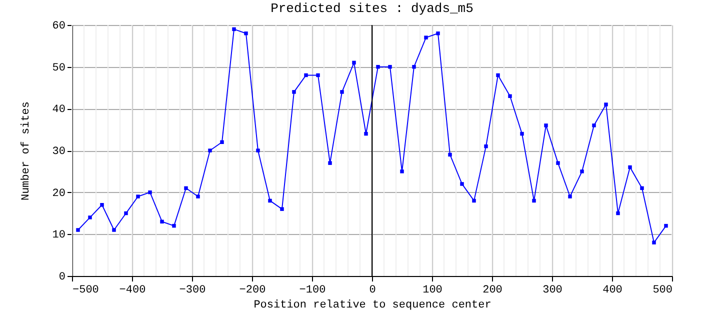  What do you see at coordinates (552, 290) in the screenshot?
I see `x-tick-label: 300` at bounding box center [552, 290].